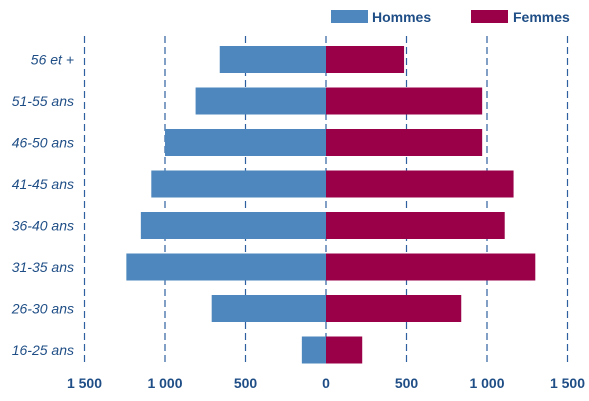 The height and width of the screenshot is (401, 589). What do you see at coordinates (401, 17) in the screenshot?
I see `legend-label: Hommes` at bounding box center [401, 17].